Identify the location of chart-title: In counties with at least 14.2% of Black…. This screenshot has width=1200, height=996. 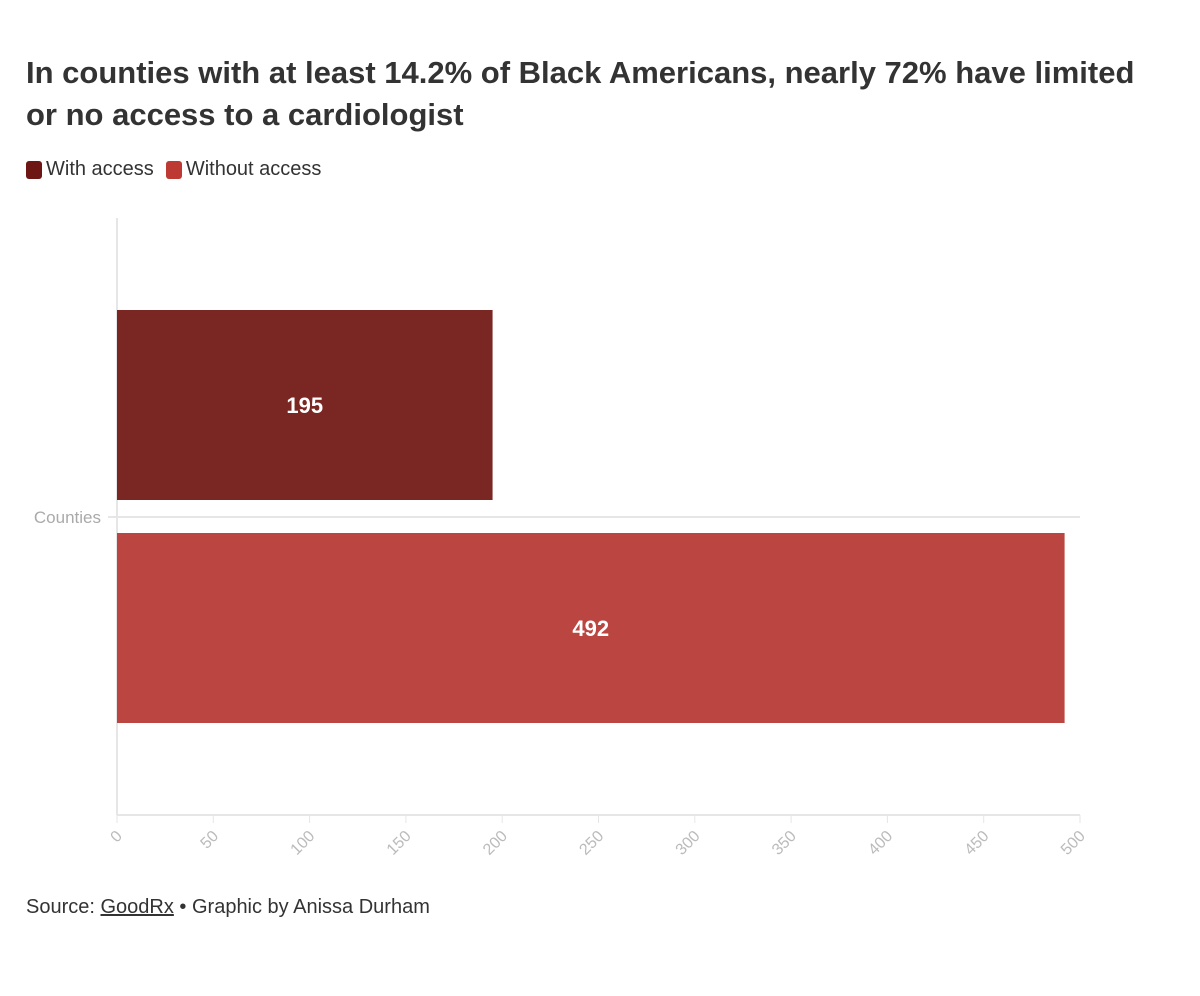
(580, 93).